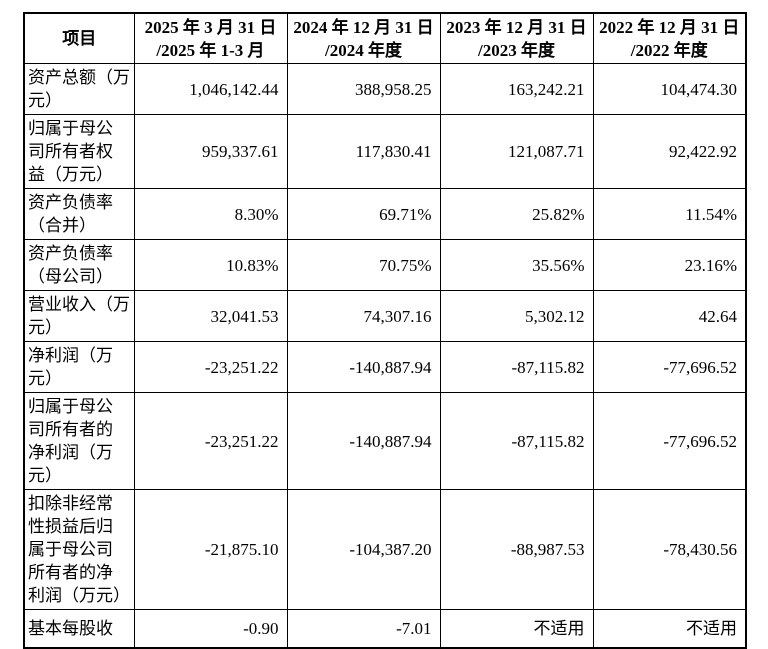 Image resolution: width=768 pixels, height=649 pixels. What do you see at coordinates (210, 265) in the screenshot?
I see `cell-value: 10.83%` at bounding box center [210, 265].